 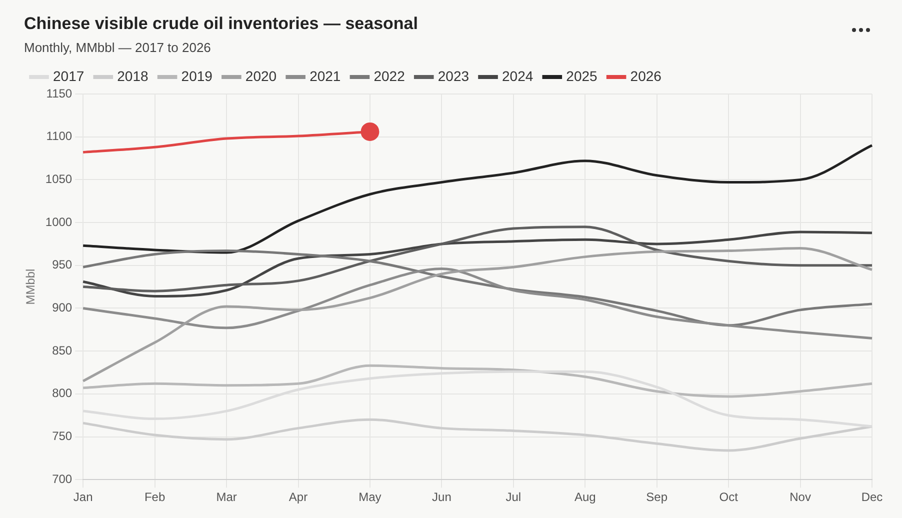 What do you see at coordinates (646, 76) in the screenshot?
I see `legend-label: 2026` at bounding box center [646, 76].